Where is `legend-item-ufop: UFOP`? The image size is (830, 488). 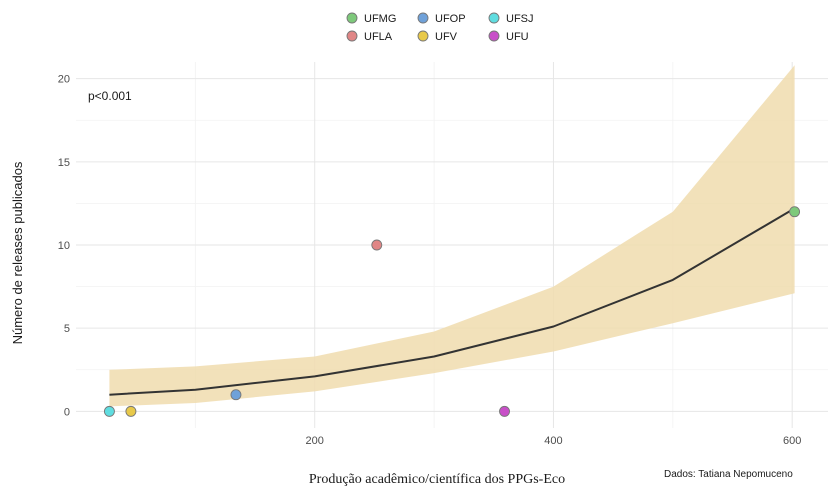 legend-item-ufop: UFOP is located at coordinates (441, 18).